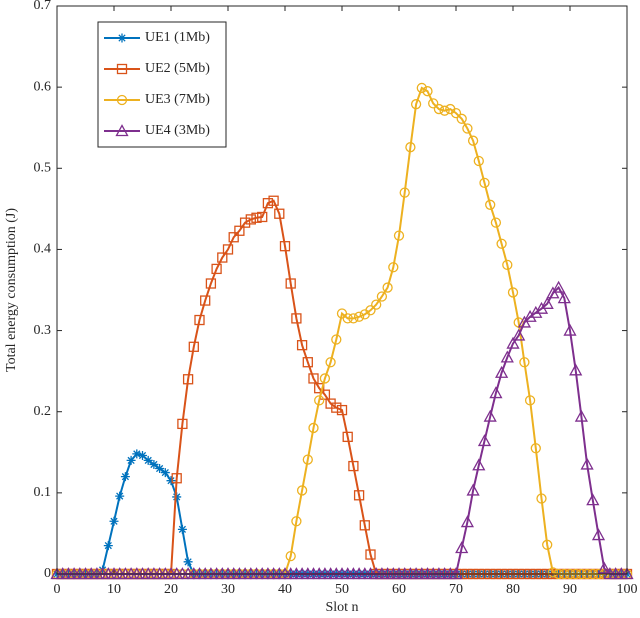 The width and height of the screenshot is (640, 618). What do you see at coordinates (47, 573) in the screenshot?
I see `y-tick-label: 0` at bounding box center [47, 573].